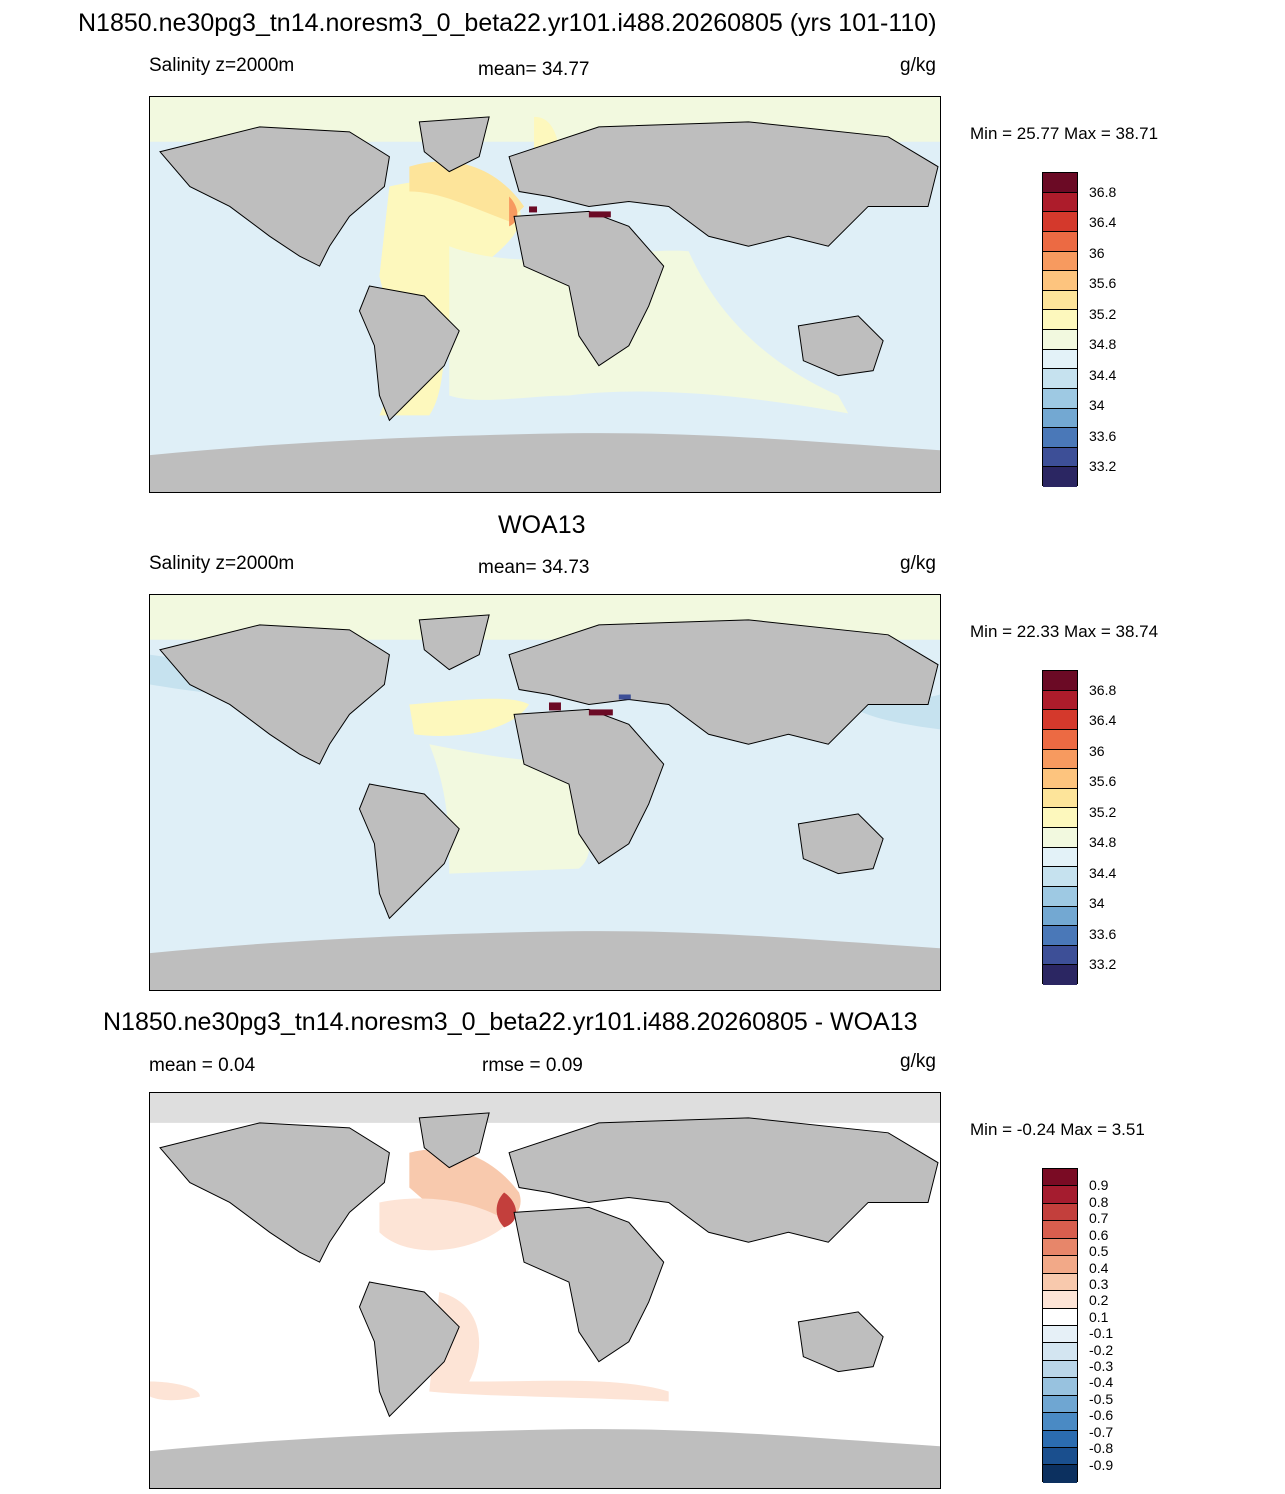  I want to click on panel3-colorbar-tick-label: 0.3, so click(1099, 1283).